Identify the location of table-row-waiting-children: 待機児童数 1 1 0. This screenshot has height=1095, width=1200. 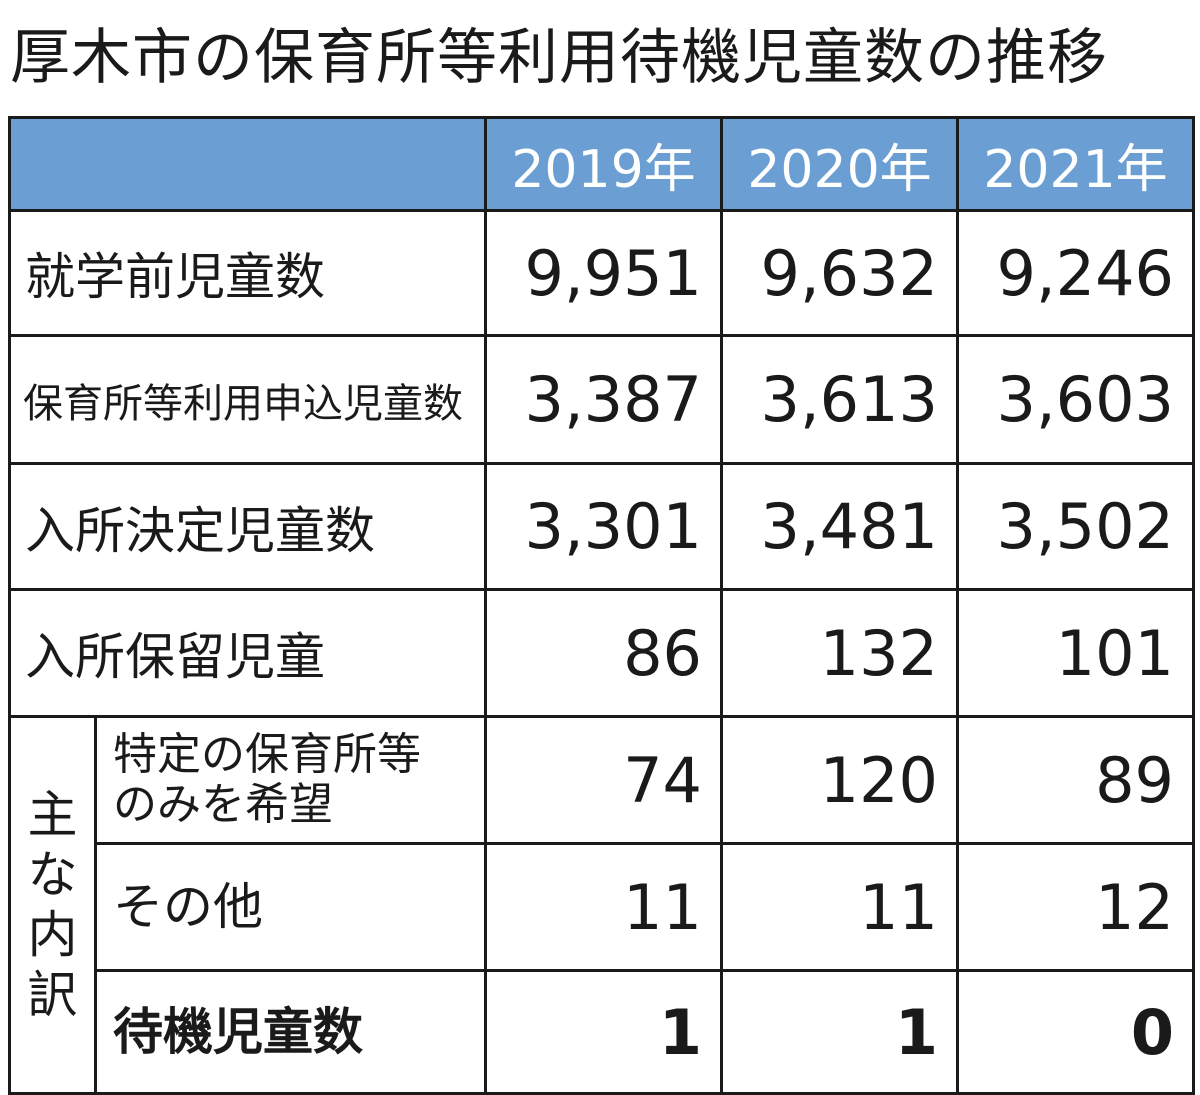
(602, 1032).